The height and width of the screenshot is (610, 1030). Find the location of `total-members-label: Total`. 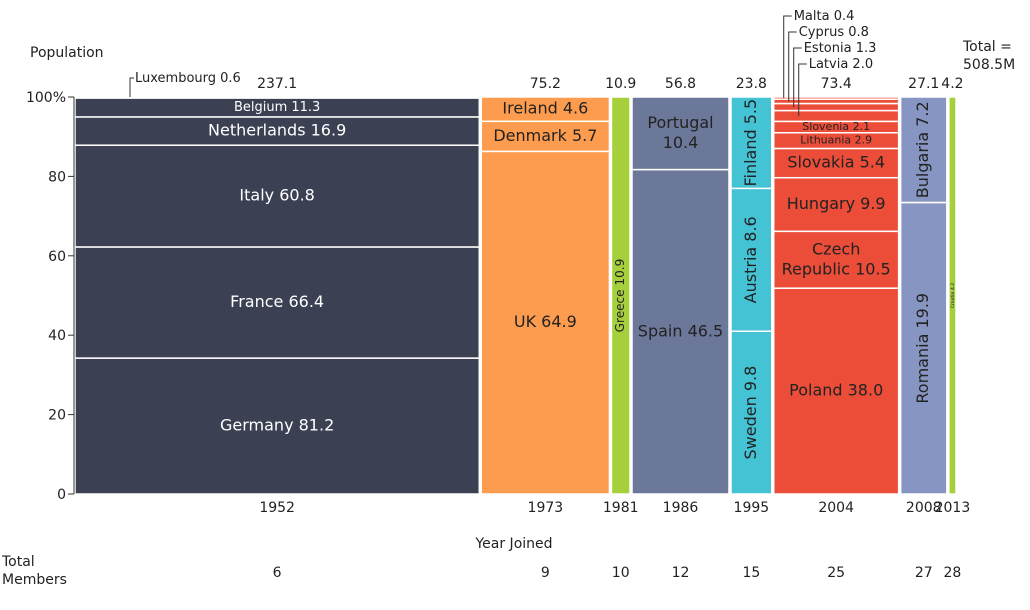

total-members-label: Total is located at coordinates (18, 562).